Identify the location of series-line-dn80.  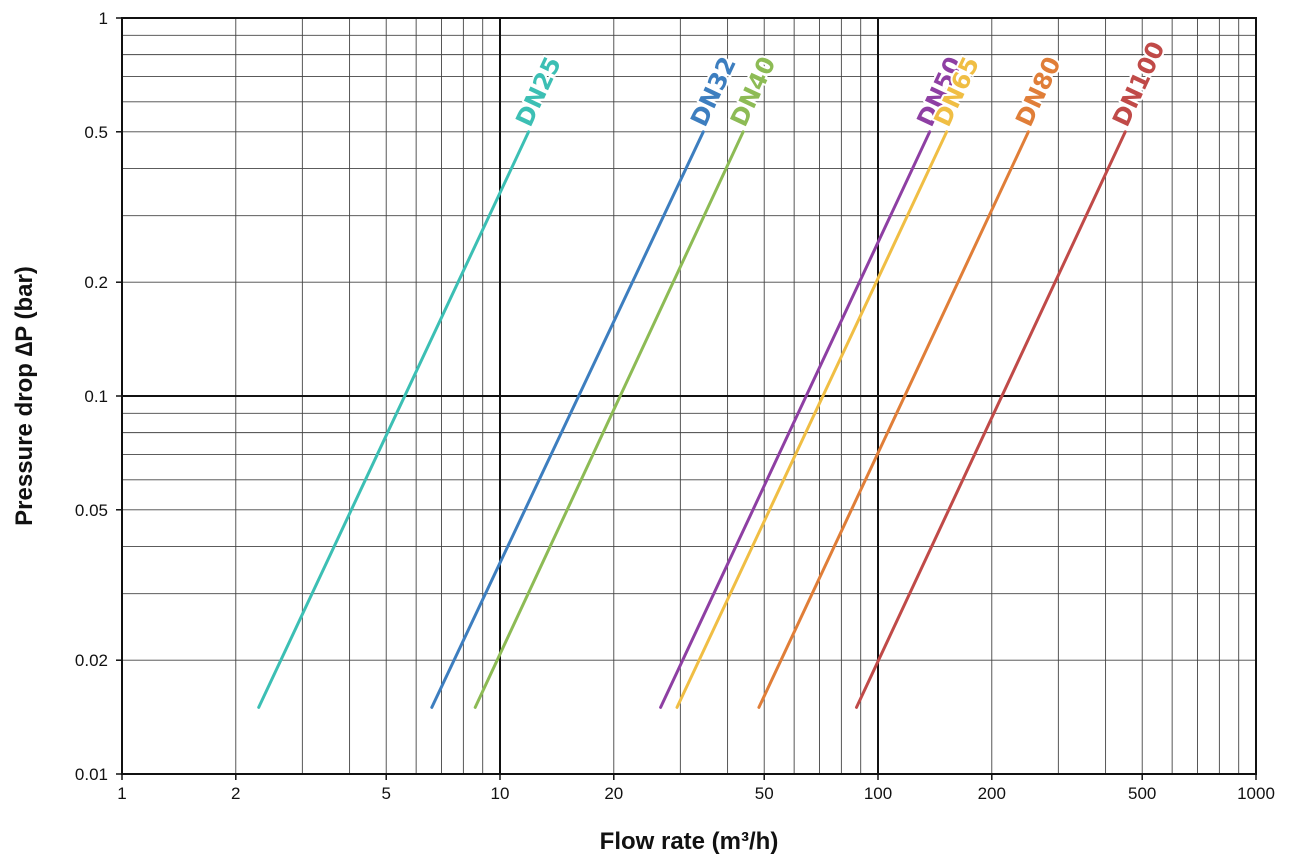
(893, 419).